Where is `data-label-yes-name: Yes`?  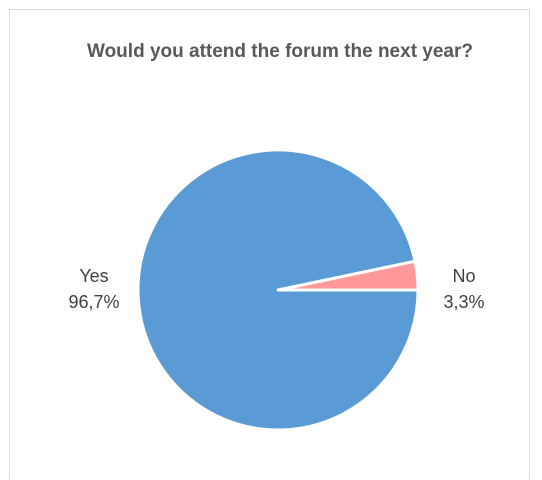 data-label-yes-name: Yes is located at coordinates (93, 276).